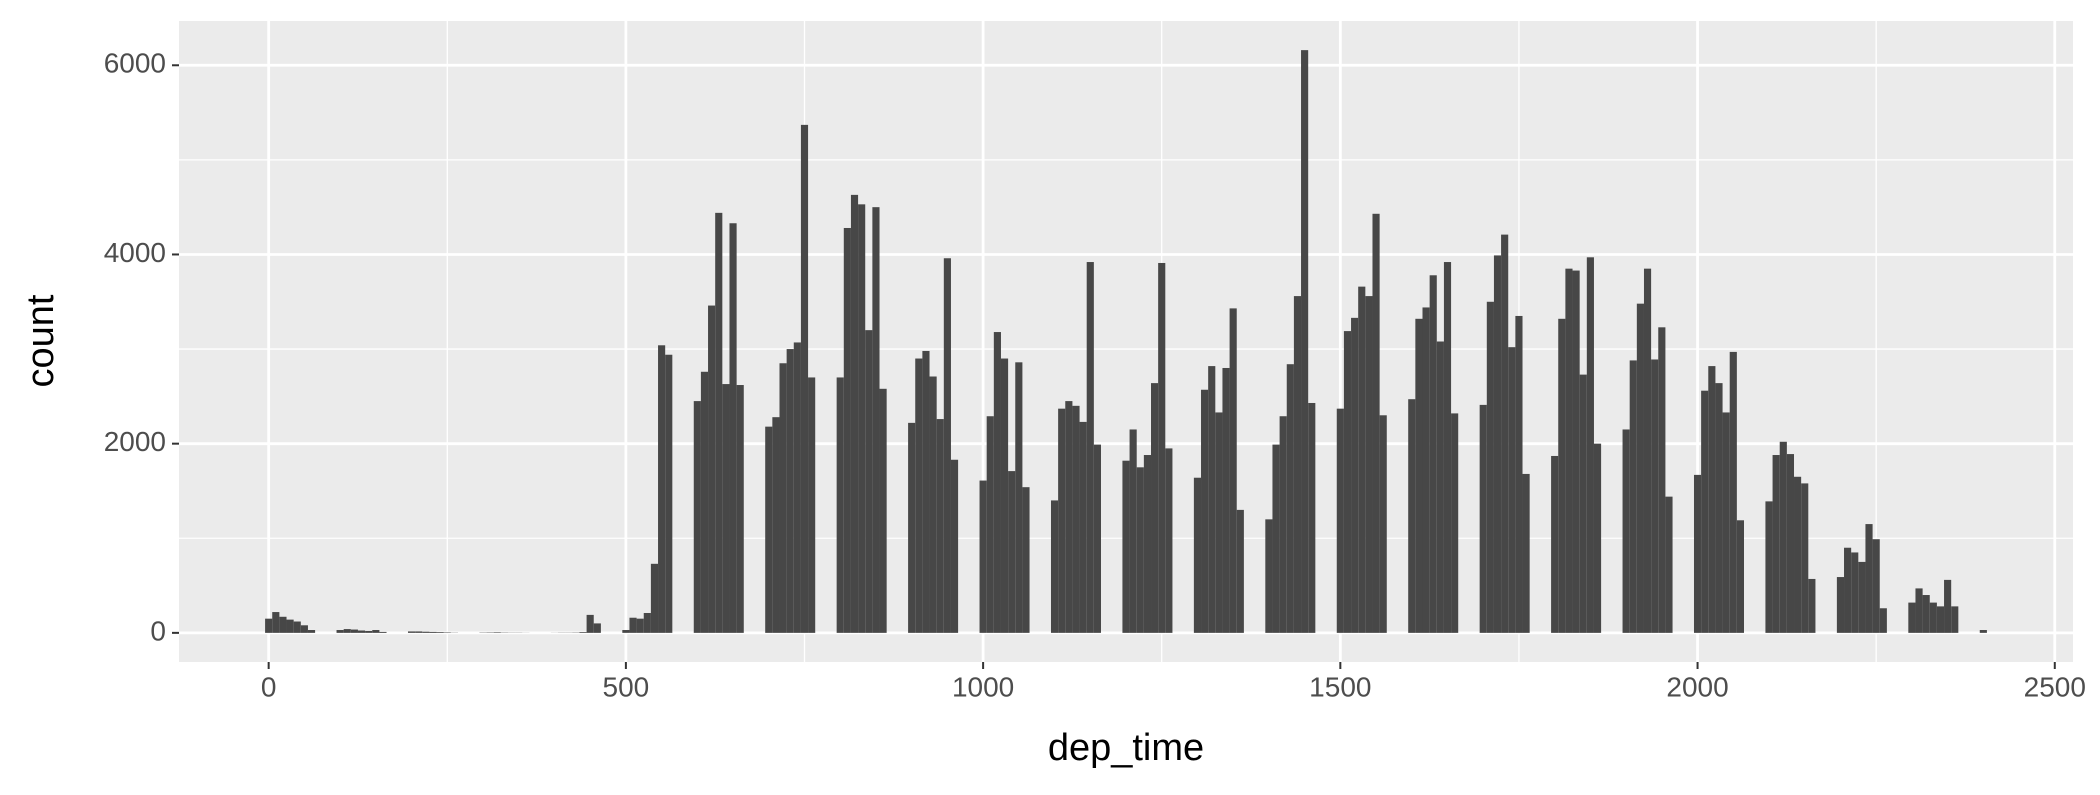 This screenshot has width=2100, height=795. Describe the element at coordinates (135, 63) in the screenshot. I see `y-tick-label: 6000` at that location.